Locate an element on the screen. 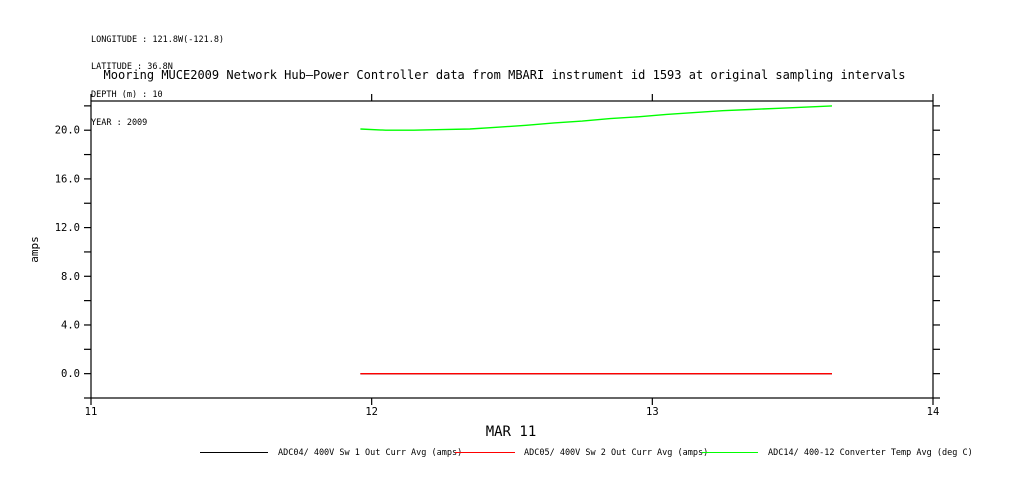 The image size is (1009, 504). legend-line-adc05 is located at coordinates (485, 452).